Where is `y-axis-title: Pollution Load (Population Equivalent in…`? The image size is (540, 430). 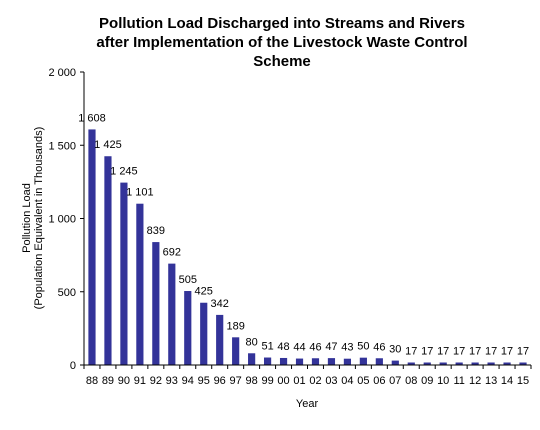 y-axis-title: Pollution Load (Population Equivalent in… is located at coordinates (33, 218).